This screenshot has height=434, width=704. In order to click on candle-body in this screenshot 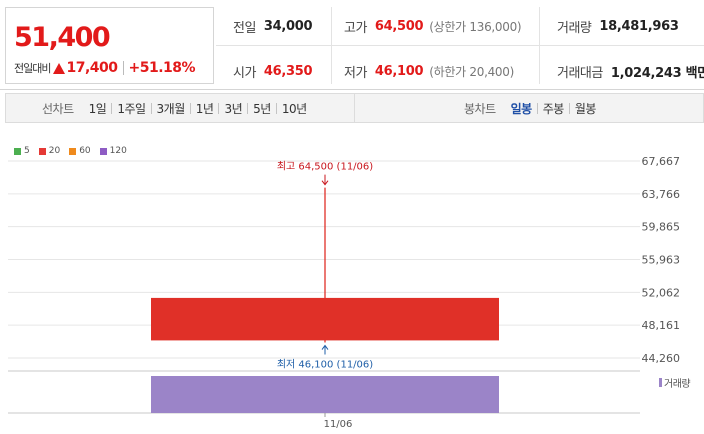, I will do `click(325, 319)`.